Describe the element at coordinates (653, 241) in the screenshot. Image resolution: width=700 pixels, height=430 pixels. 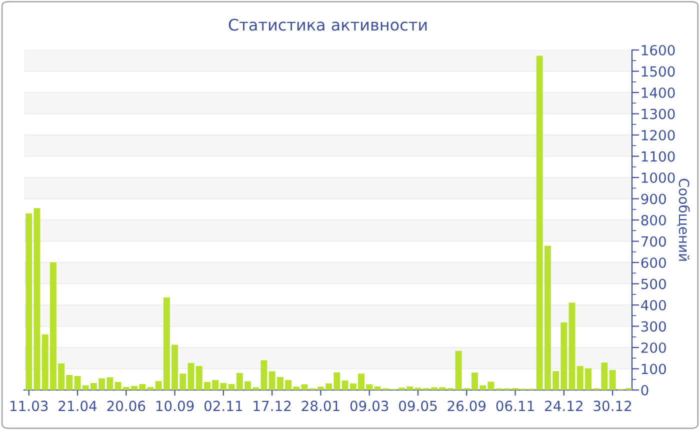
I see `y-tick-label: 700` at that location.